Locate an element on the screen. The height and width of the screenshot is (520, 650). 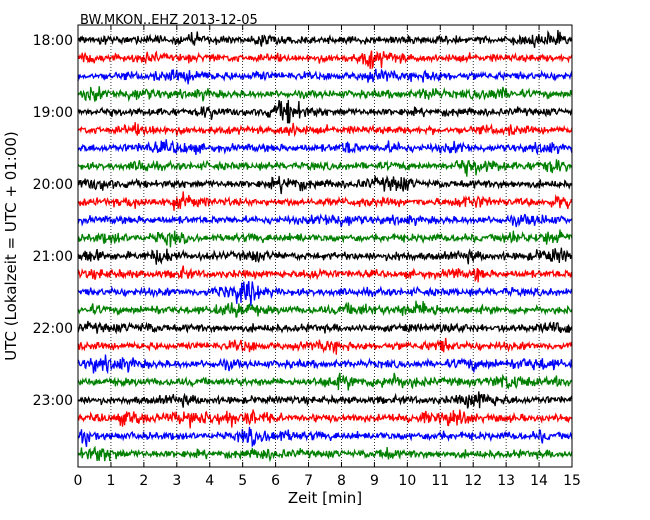
x-tick-label: 2 is located at coordinates (143, 481).